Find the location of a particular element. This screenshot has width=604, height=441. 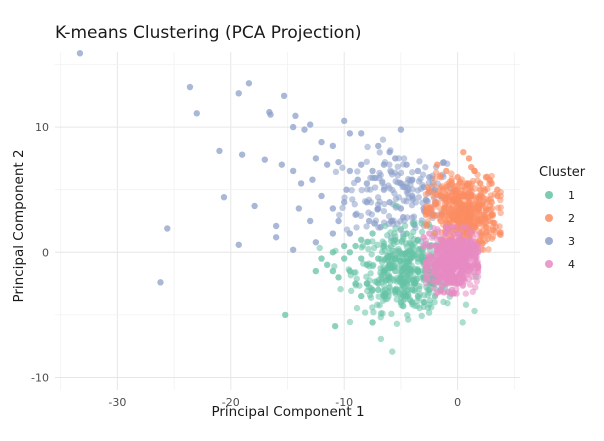

legend-label-cluster-4: 4 is located at coordinates (571, 264).